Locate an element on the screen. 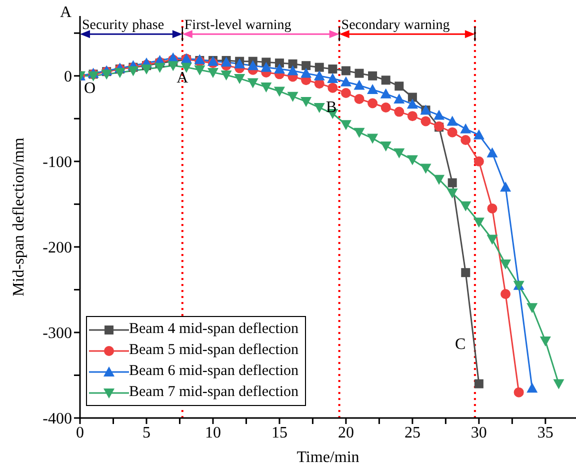 The image size is (576, 466). legend-label: Beam 7 mid-span deflection is located at coordinates (214, 392).